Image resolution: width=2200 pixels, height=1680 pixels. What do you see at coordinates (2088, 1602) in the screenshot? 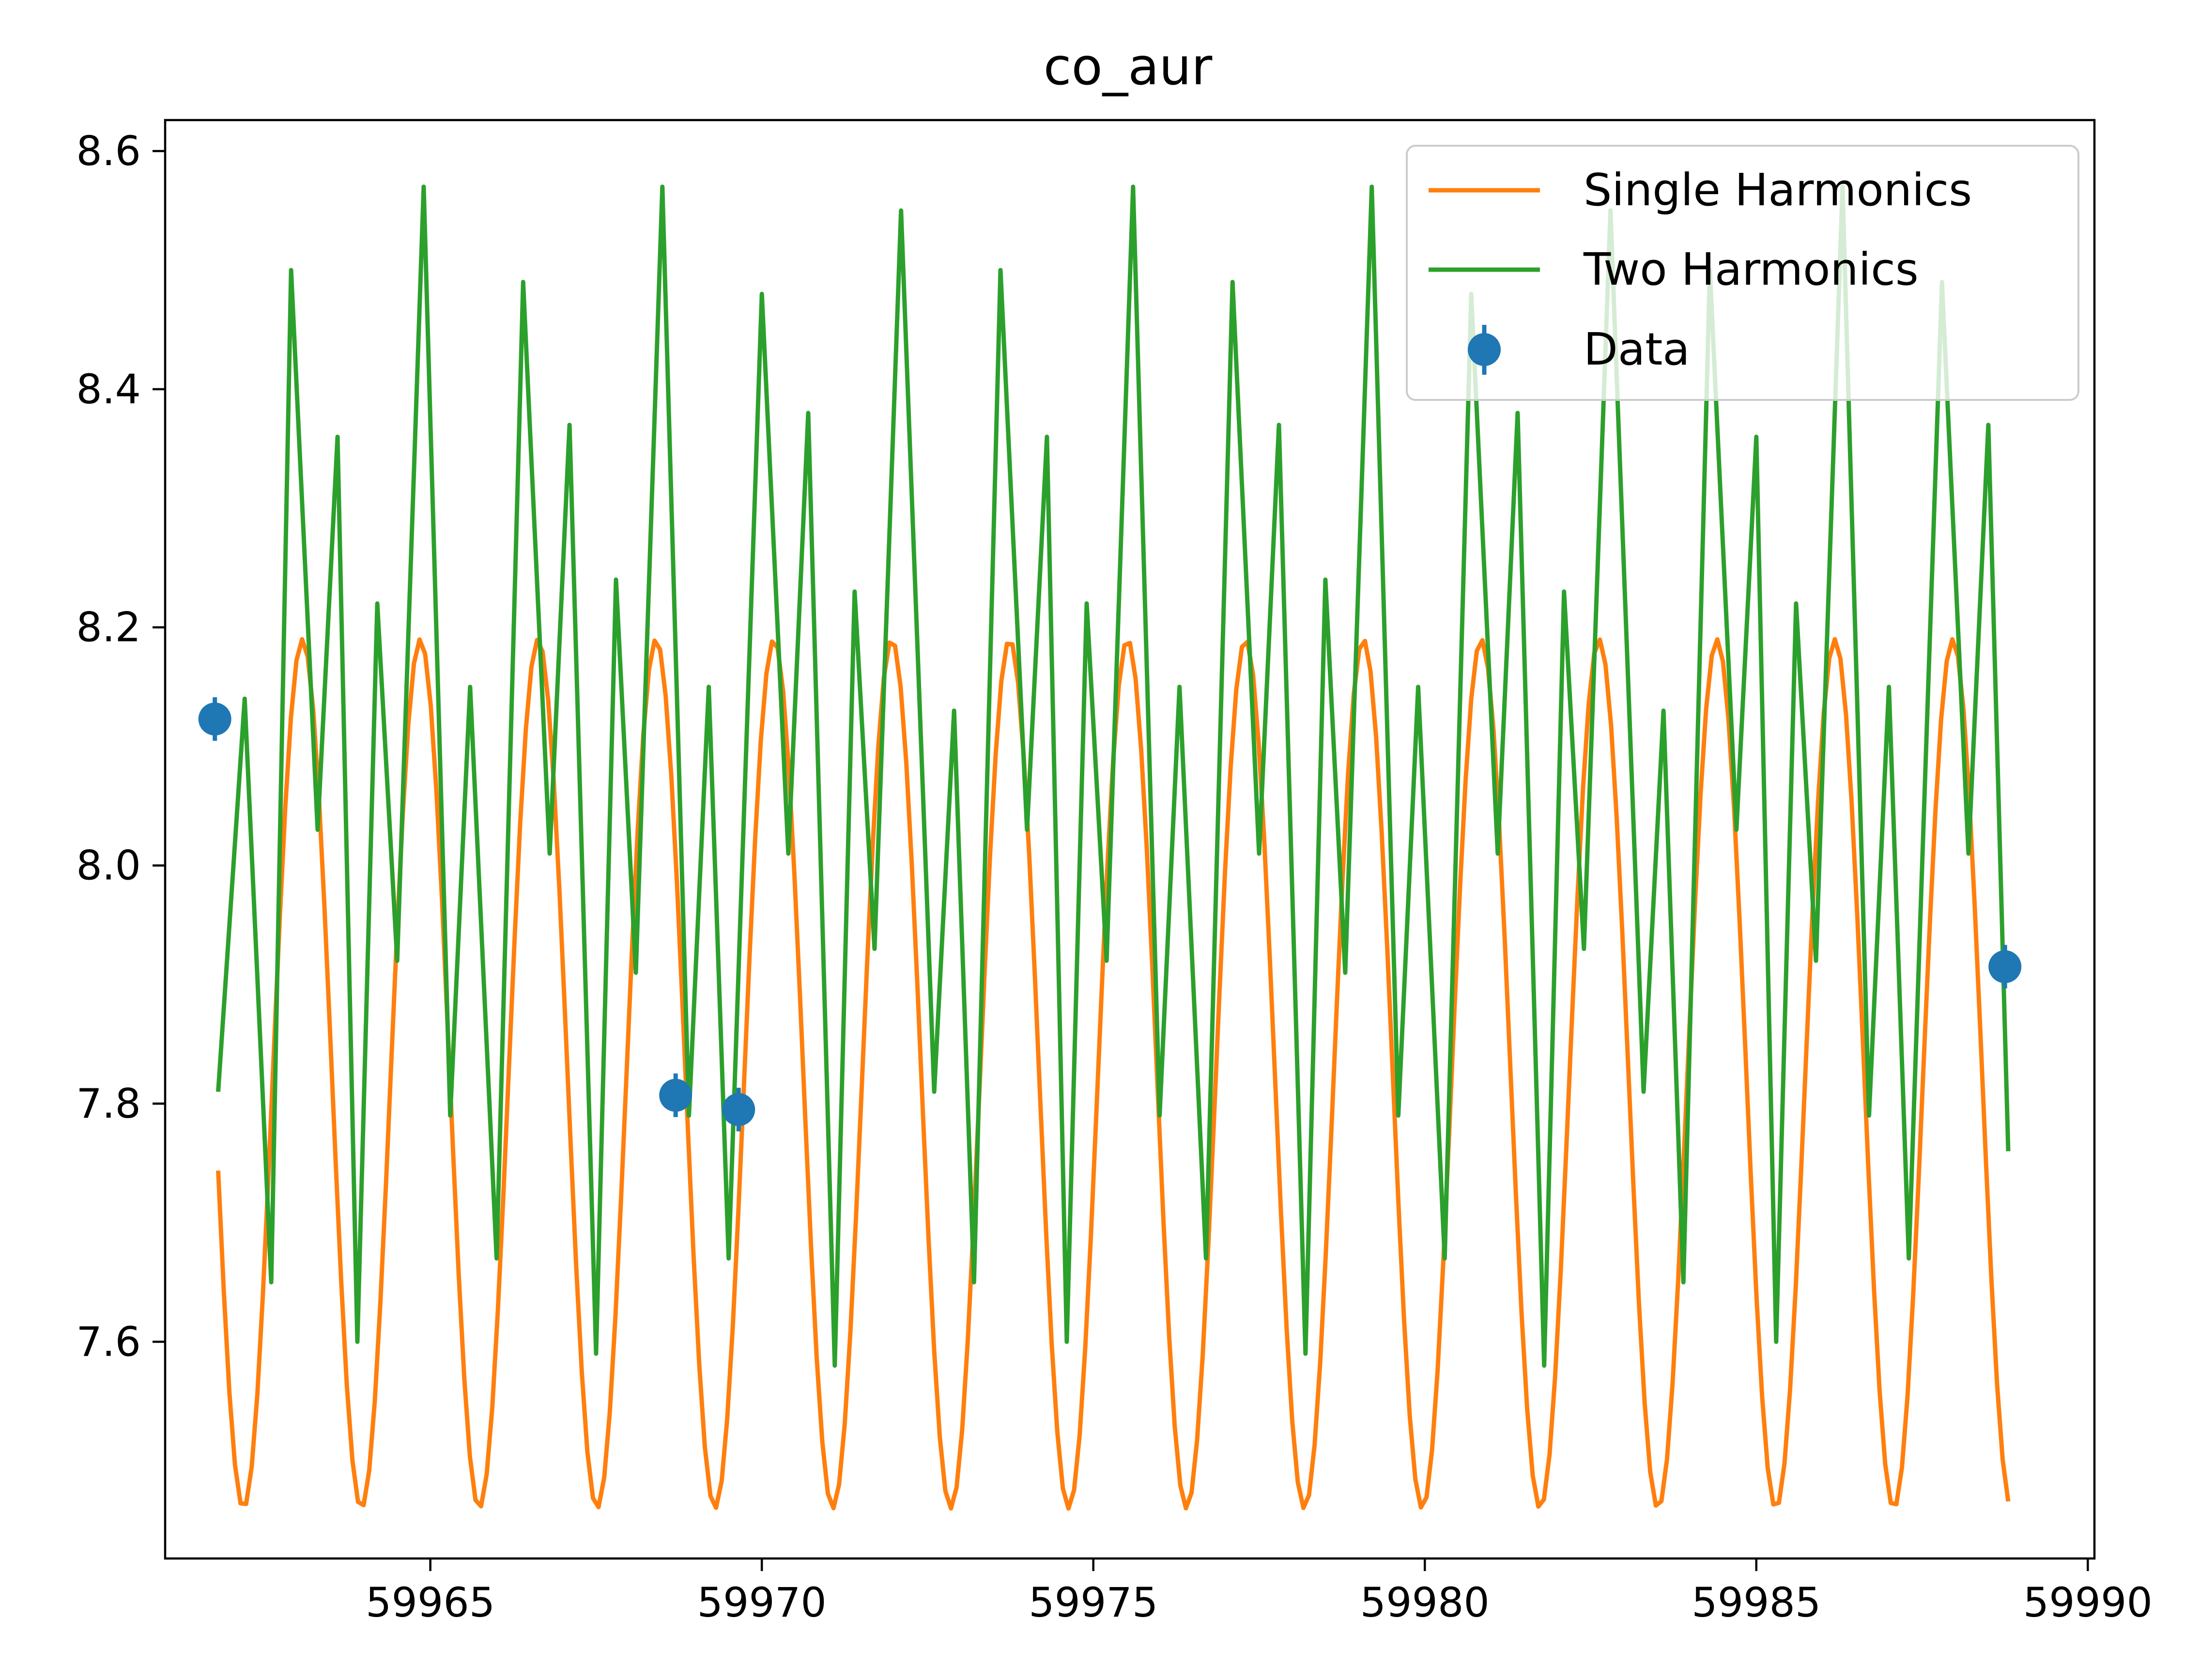
I see `x-tick-label: 59990` at bounding box center [2088, 1602].